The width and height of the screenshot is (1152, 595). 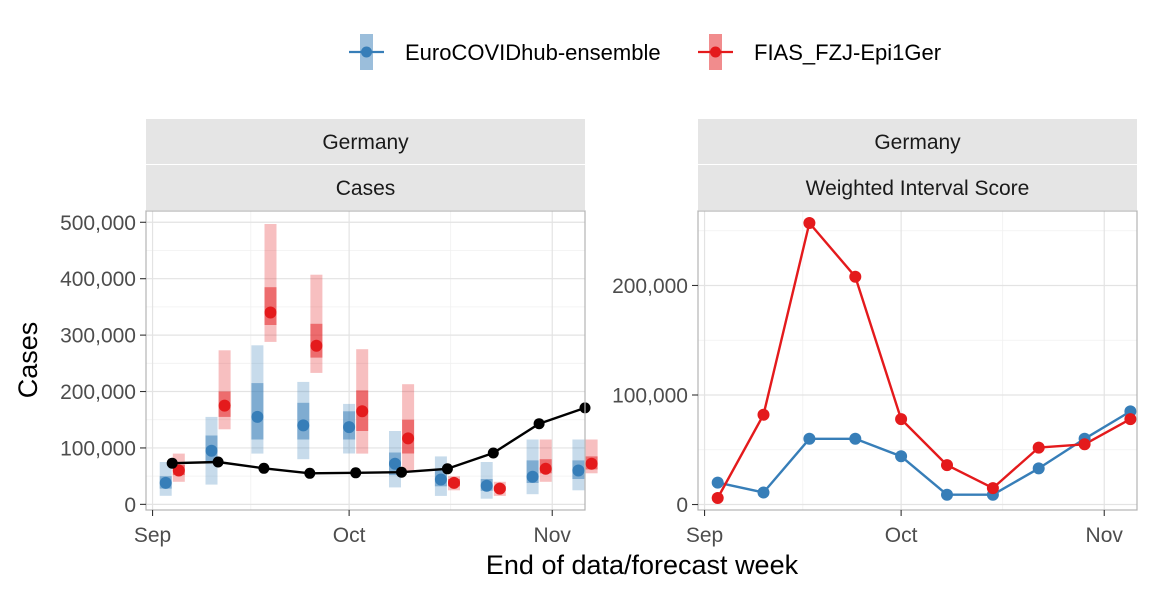 What do you see at coordinates (28, 360) in the screenshot?
I see `y-axis-title: Cases` at bounding box center [28, 360].